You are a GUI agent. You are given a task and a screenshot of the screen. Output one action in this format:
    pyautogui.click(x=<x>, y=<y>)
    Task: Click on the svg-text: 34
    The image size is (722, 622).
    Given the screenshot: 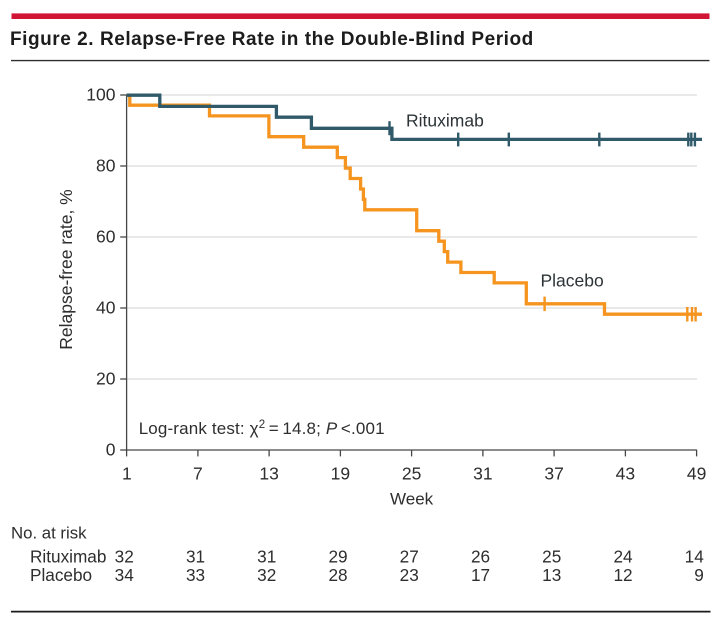 What is the action you would take?
    pyautogui.click(x=125, y=575)
    